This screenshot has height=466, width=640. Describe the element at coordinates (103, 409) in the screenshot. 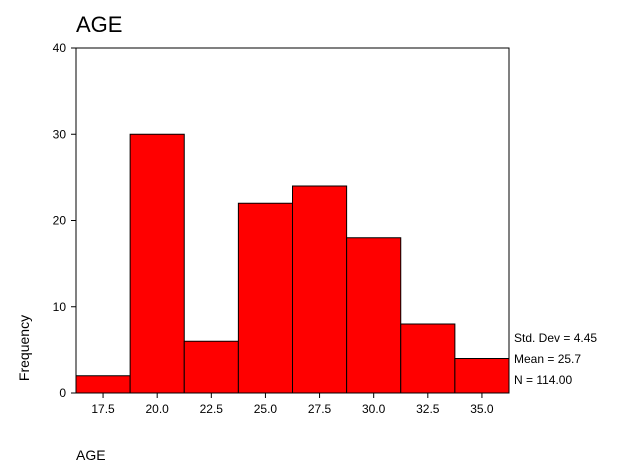

I see `x-tick-label: 17.5` at that location.